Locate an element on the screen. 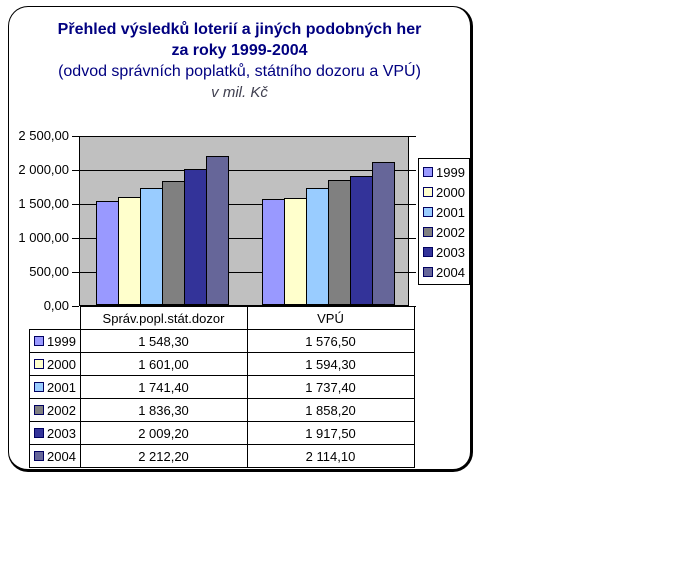 This screenshot has height=570, width=693. table-year-cell-2000: 2000 is located at coordinates (55, 364).